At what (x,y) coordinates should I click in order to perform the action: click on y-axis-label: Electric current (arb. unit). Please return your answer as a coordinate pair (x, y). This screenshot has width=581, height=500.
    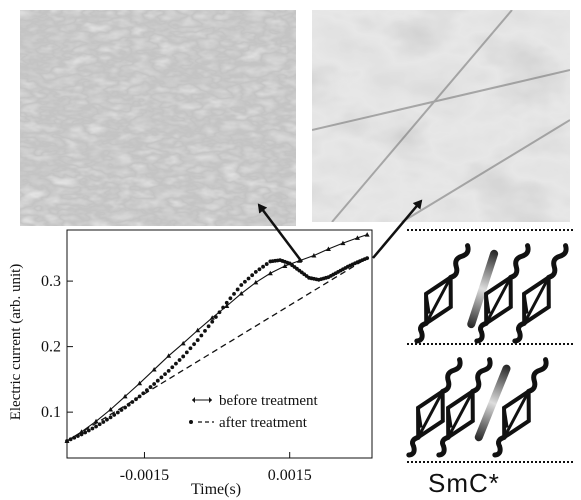
    Looking at the image, I should click on (16, 342).